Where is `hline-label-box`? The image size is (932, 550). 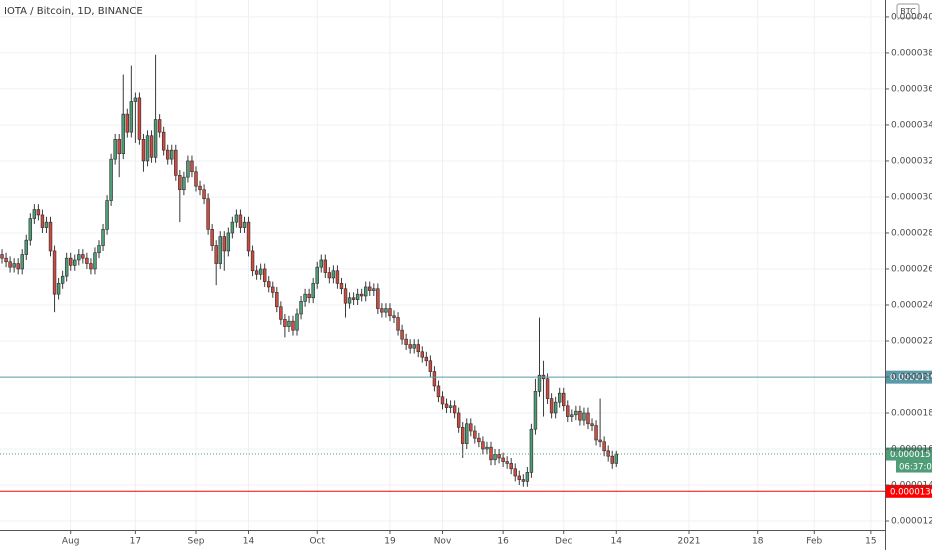
hline-label-box is located at coordinates (909, 491).